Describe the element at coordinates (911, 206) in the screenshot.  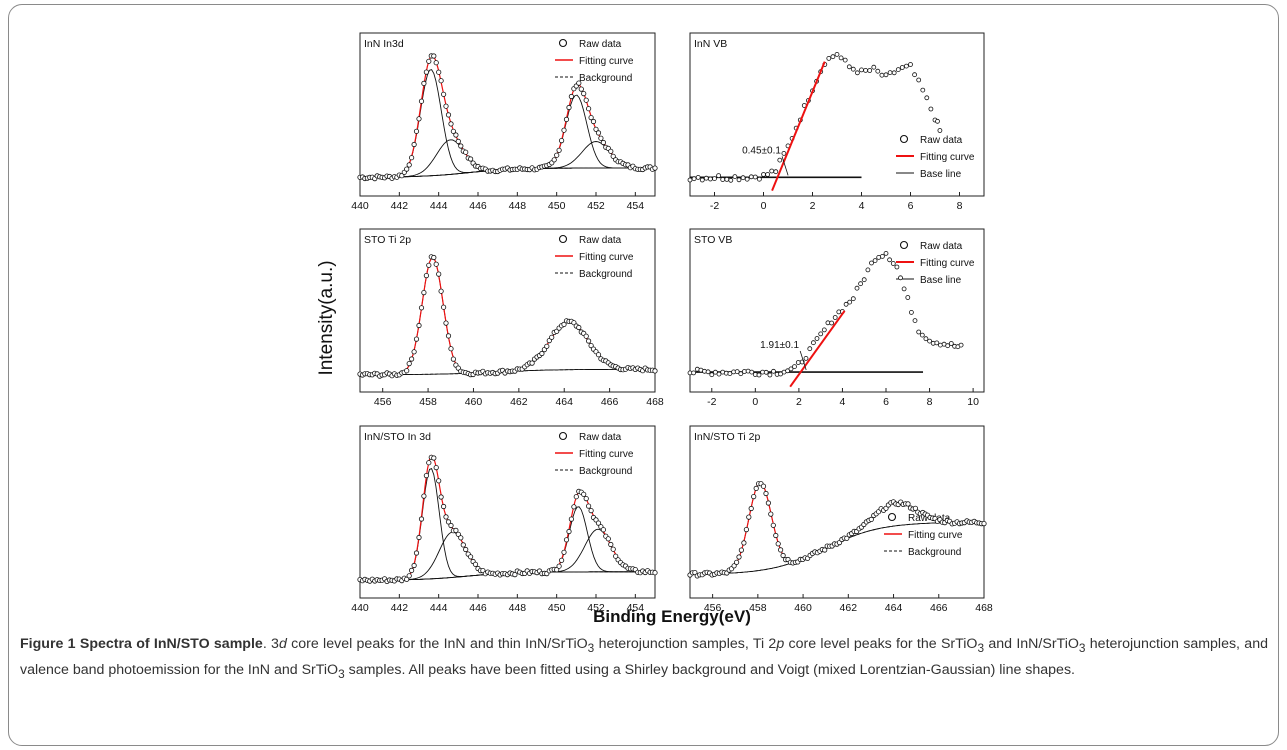
I see `tick-label: 6` at that location.